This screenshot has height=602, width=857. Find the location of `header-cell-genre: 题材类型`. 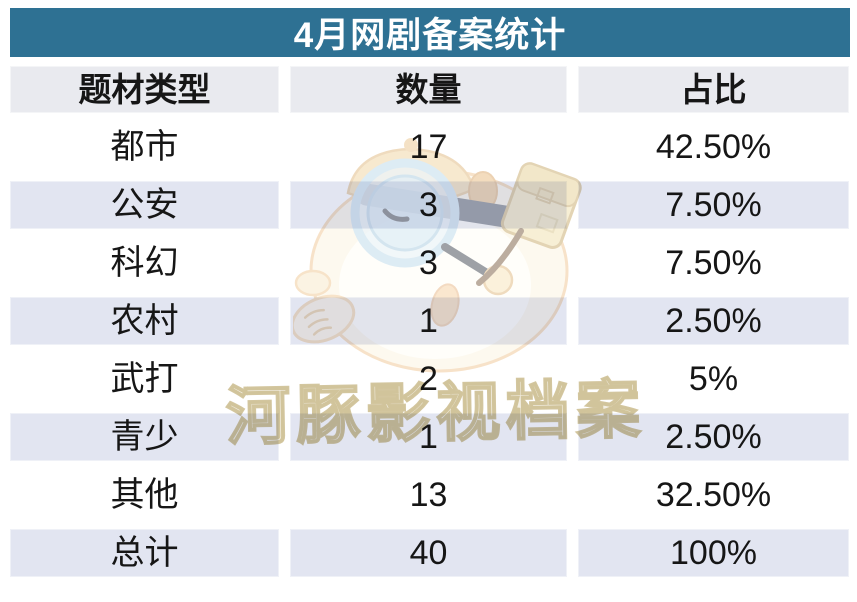

header-cell-genre: 题材类型 is located at coordinates (144, 89).